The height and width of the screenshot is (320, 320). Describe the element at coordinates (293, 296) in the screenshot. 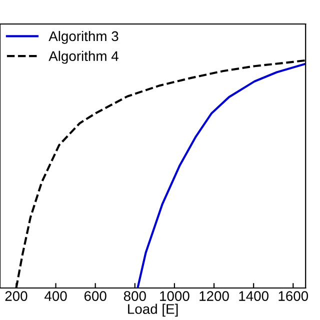

I see `x-tick-label: 1600` at that location.